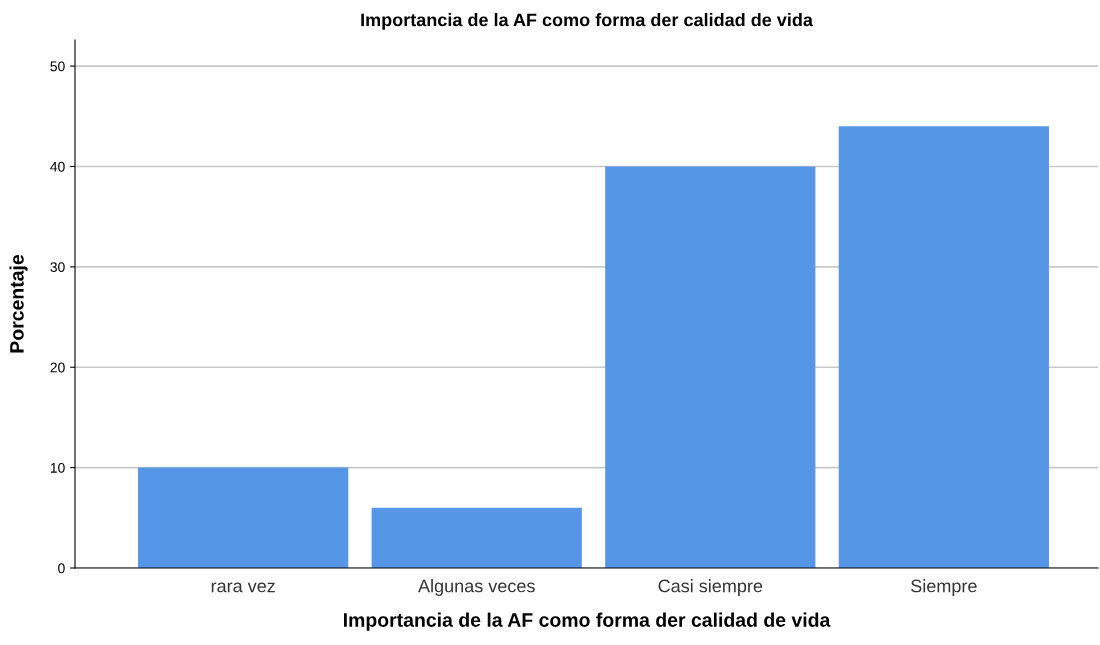 The width and height of the screenshot is (1100, 645). I want to click on x-tick-label: Casi siempre, so click(710, 587).